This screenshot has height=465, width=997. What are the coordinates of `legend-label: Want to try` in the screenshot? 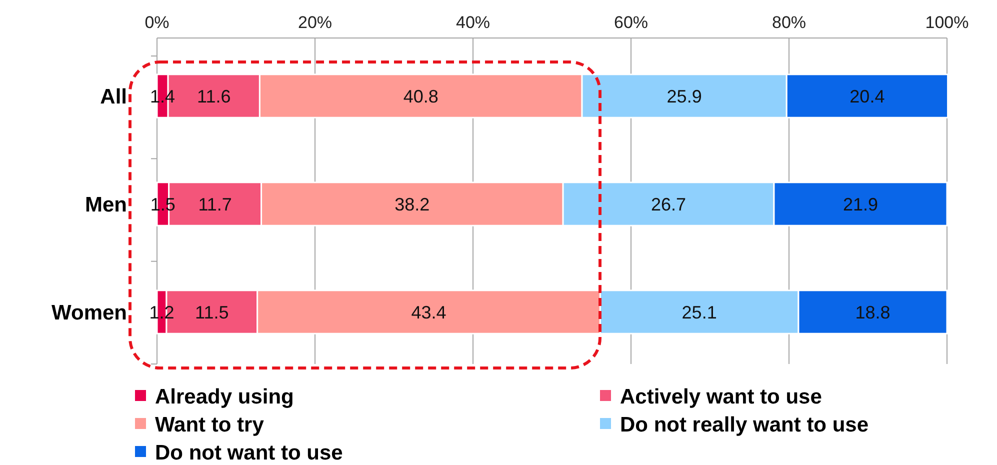 It's located at (209, 424).